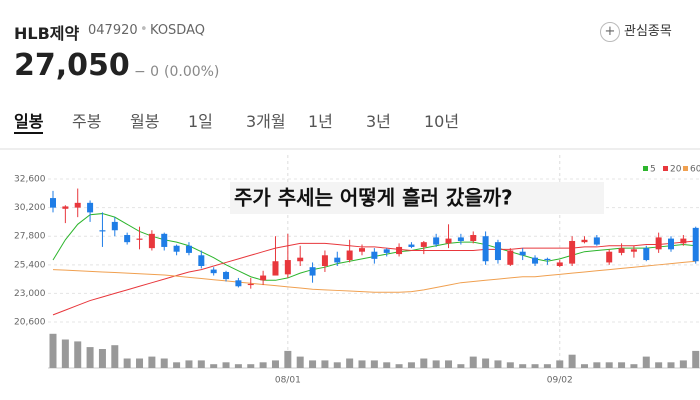 The image size is (700, 400). Describe the element at coordinates (145, 121) in the screenshot. I see `tab: 월봉` at that location.